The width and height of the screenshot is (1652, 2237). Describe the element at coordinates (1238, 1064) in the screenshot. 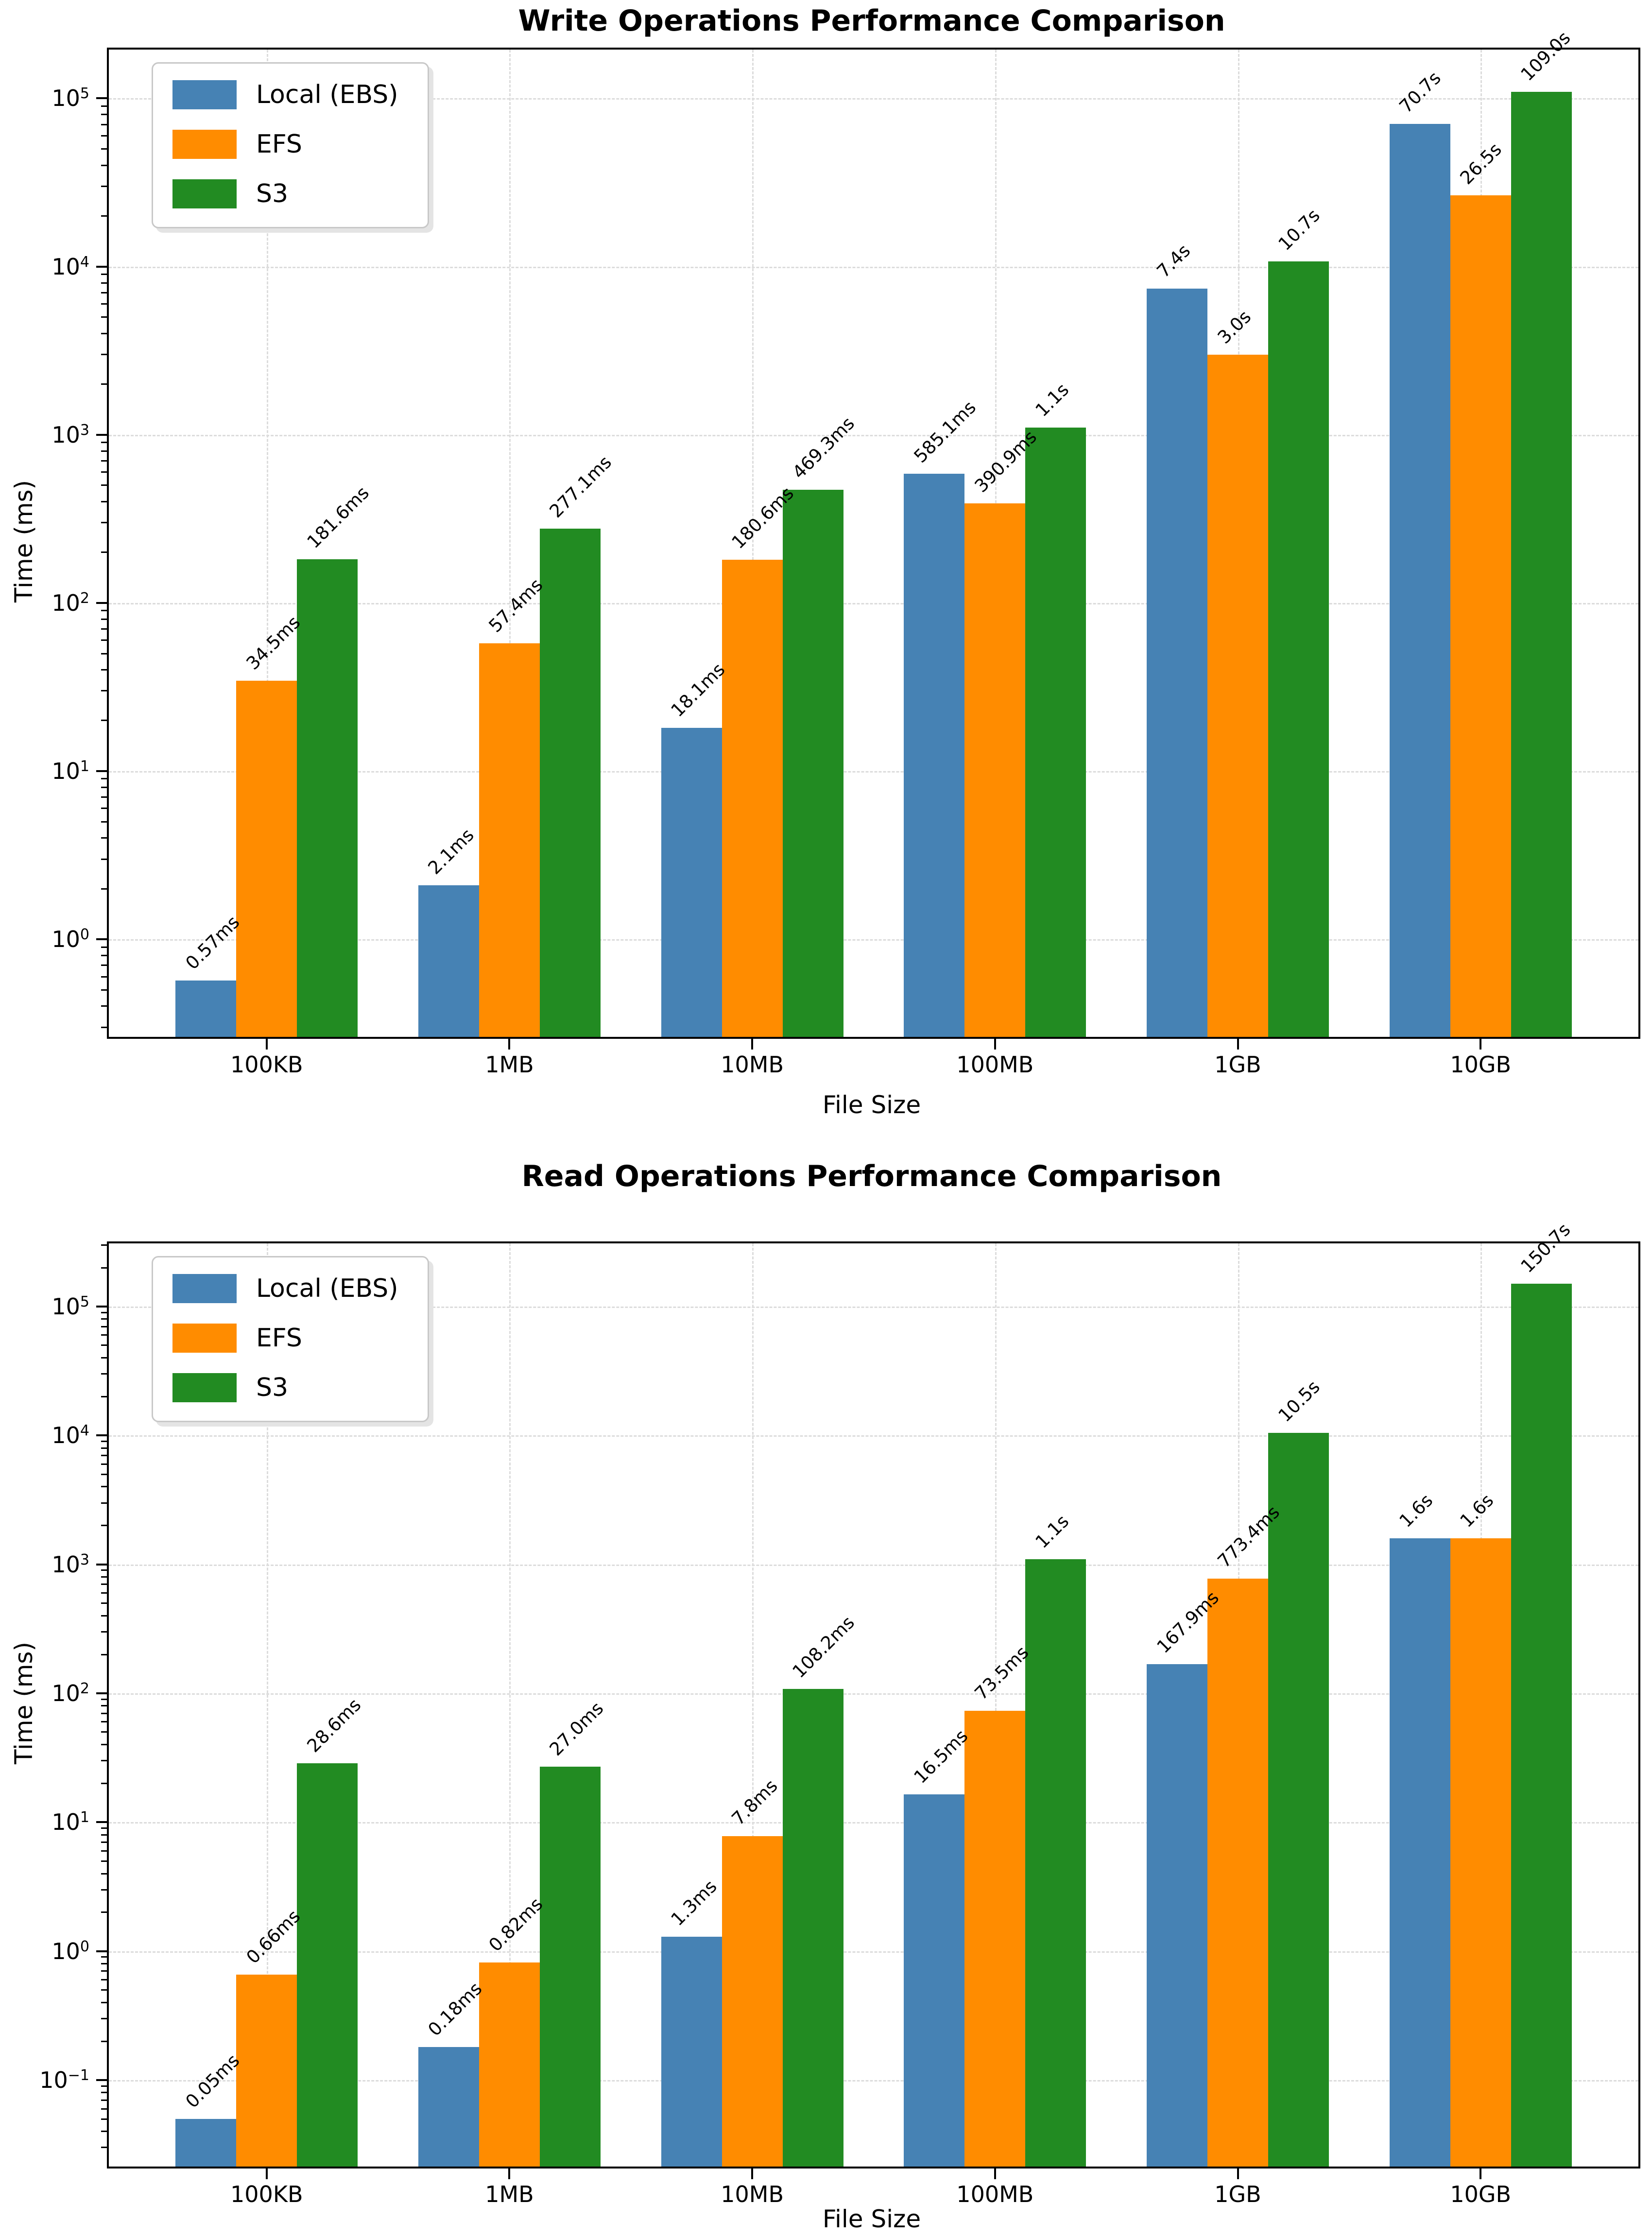

I see `x-tick-label: 1GB` at that location.